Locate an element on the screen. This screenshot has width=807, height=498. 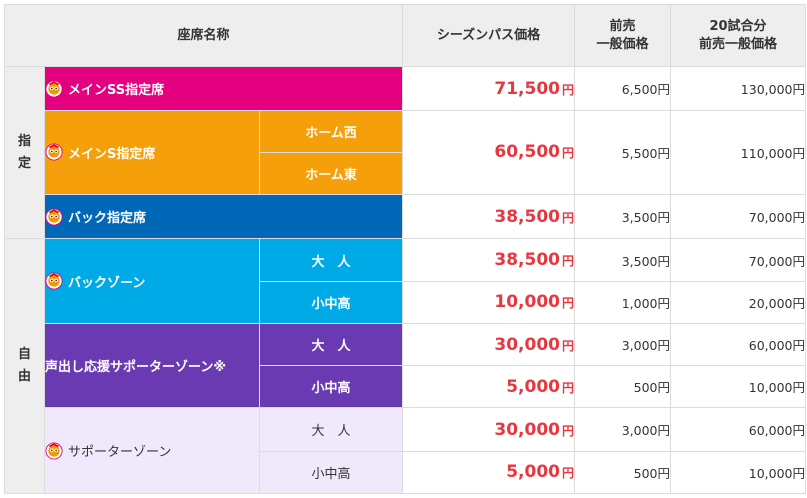
advance-price-back-reserved: 3,500円 is located at coordinates (622, 217).